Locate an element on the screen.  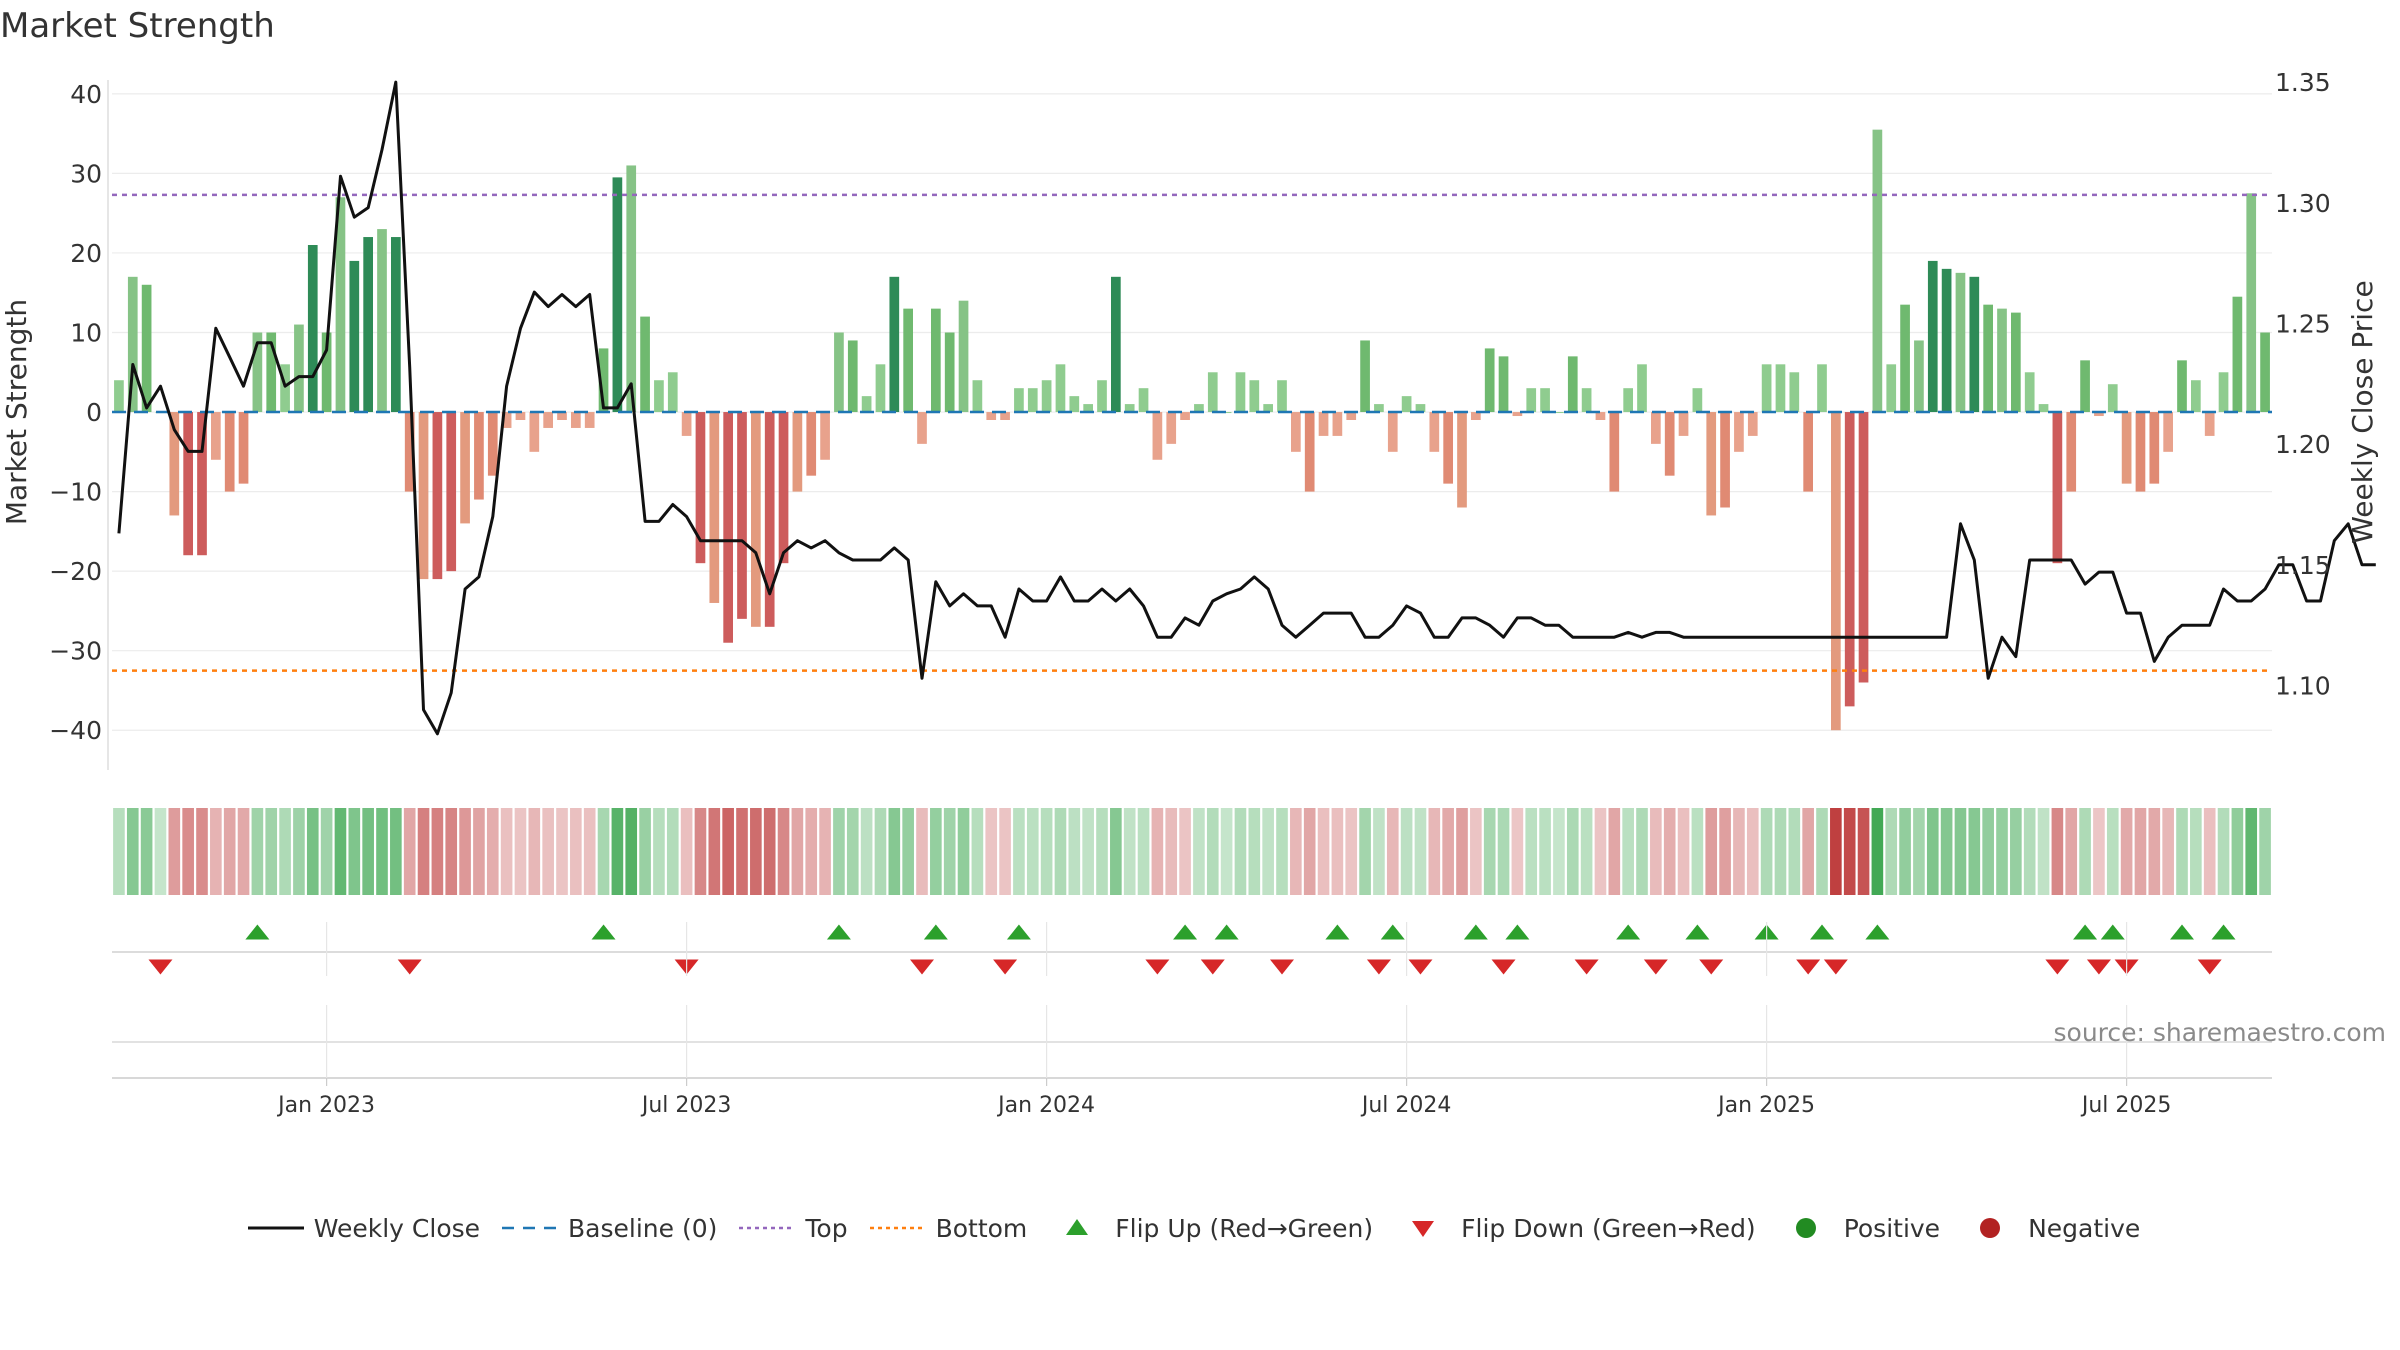
y-tick-label: −20 is located at coordinates (75, 571).